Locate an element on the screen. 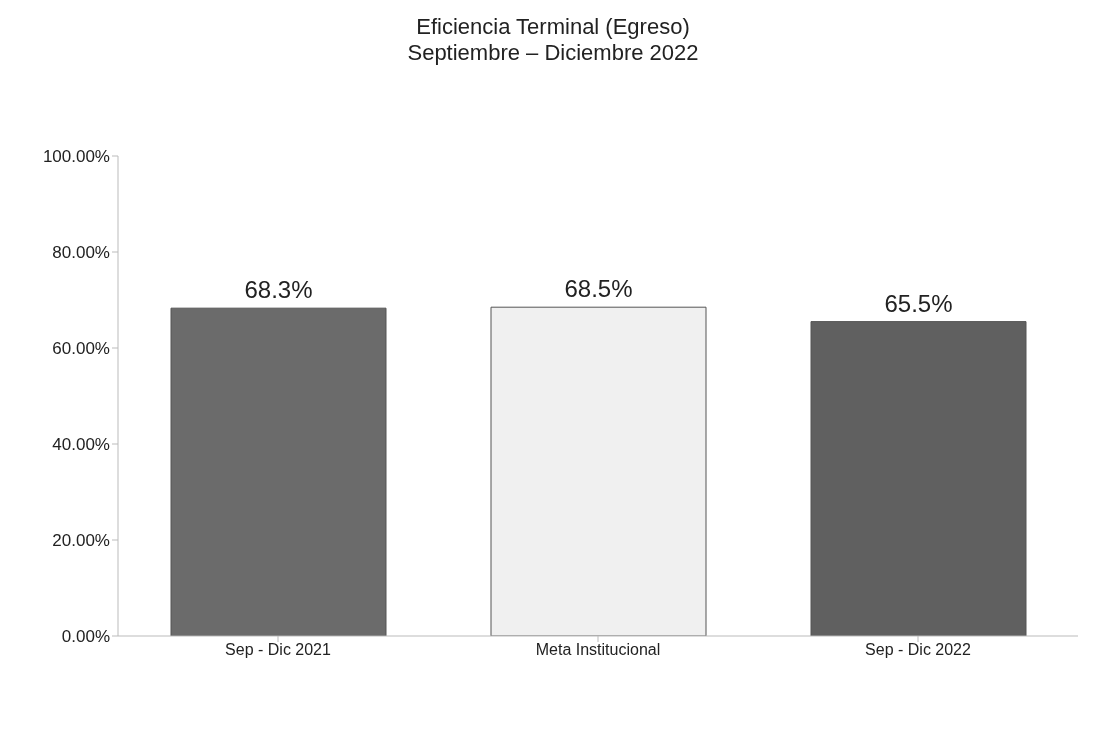  y-tick-label: 80.00% is located at coordinates (81, 253).